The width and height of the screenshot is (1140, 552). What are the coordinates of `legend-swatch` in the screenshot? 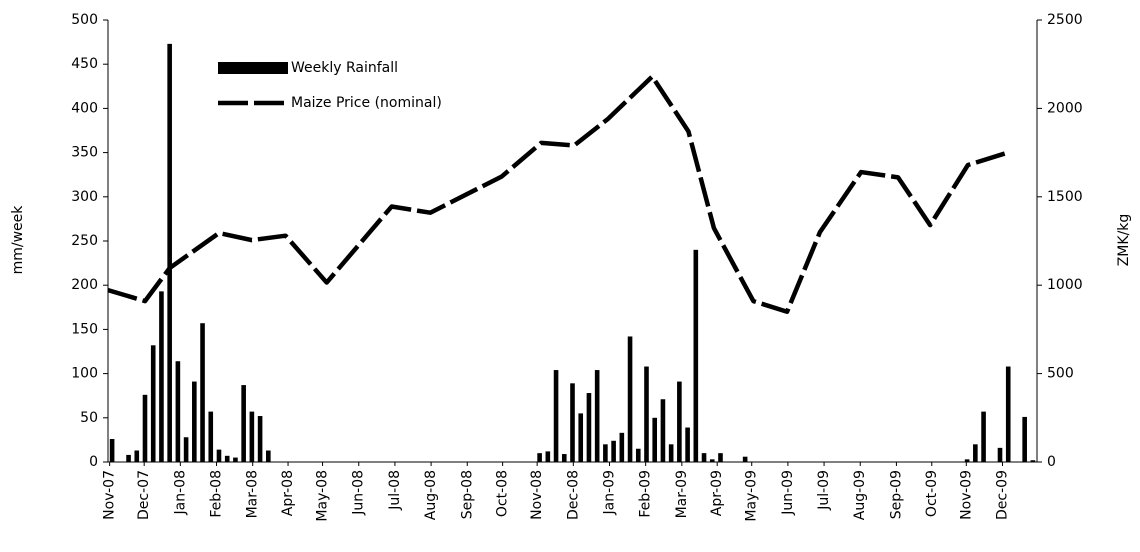 It's located at (253, 68).